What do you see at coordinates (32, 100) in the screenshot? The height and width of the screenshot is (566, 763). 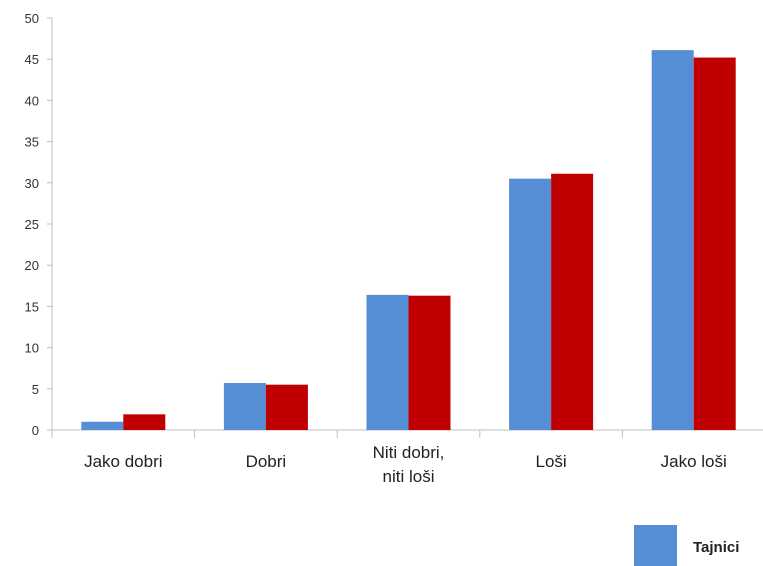 I see `y-tick-label: 40` at bounding box center [32, 100].